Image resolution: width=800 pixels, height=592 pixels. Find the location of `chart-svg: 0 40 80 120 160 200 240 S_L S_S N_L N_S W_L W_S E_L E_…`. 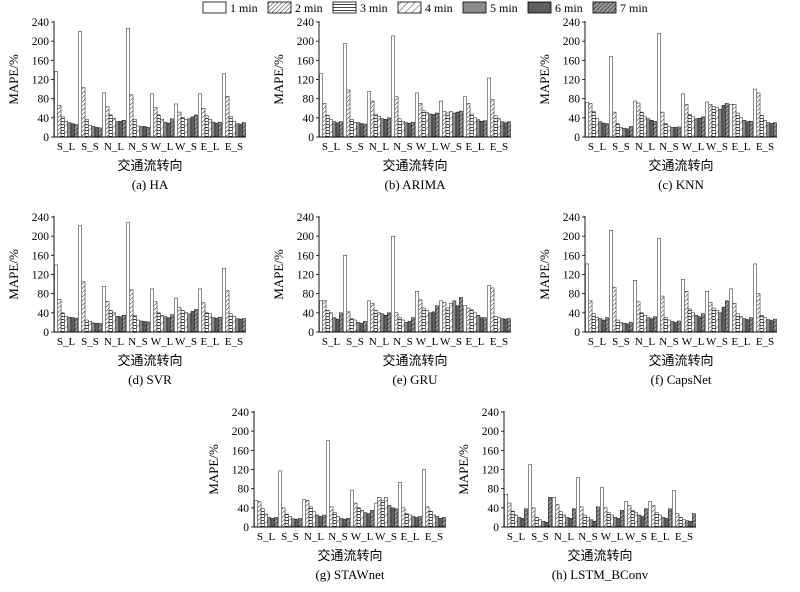

chart-svg: 0 40 80 120 160 200 240 S_L S_S N_L N_S W_L W_S E_L E_… is located at coordinates (391, 104).